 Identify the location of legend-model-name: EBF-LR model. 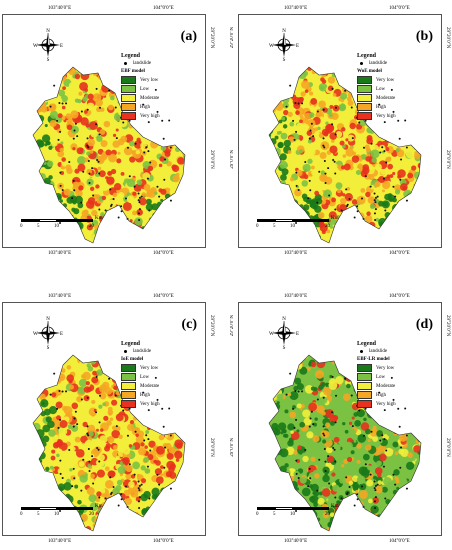
(373, 359).